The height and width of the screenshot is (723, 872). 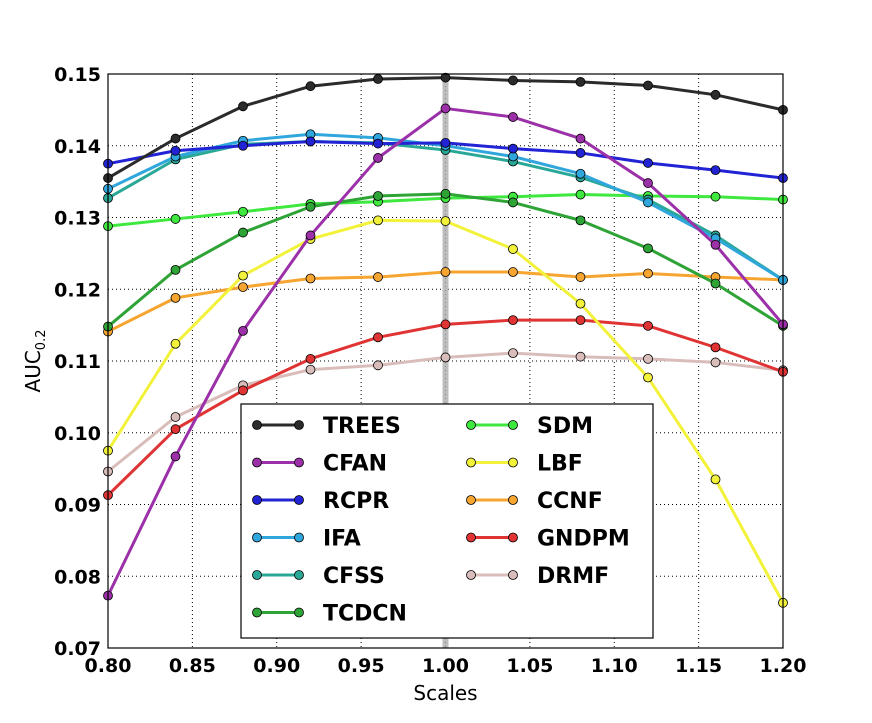 I want to click on x-tick-label: 1.00, so click(x=445, y=666).